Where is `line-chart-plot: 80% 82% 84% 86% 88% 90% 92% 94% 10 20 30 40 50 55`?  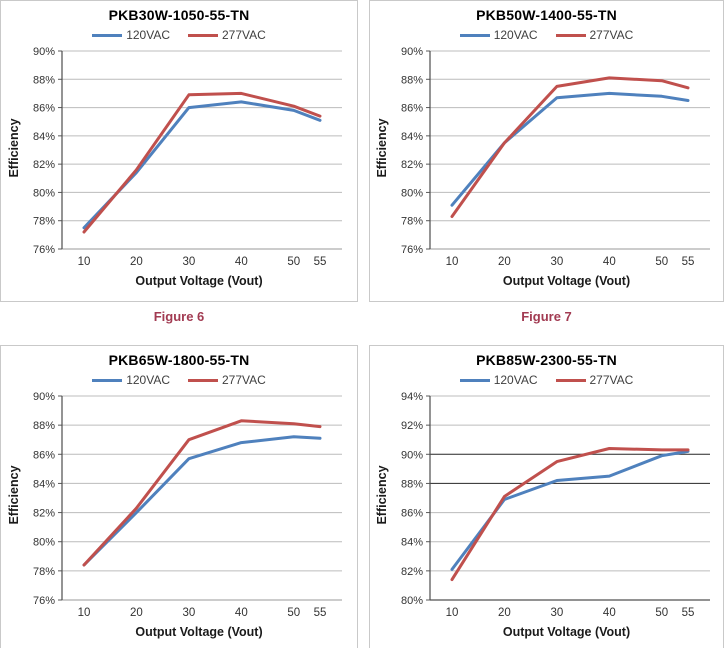
line-chart-plot: 80% 82% 84% 86% 88% 90% 92% 94% 10 20 30 40 50 55 is located at coordinates (555, 505).